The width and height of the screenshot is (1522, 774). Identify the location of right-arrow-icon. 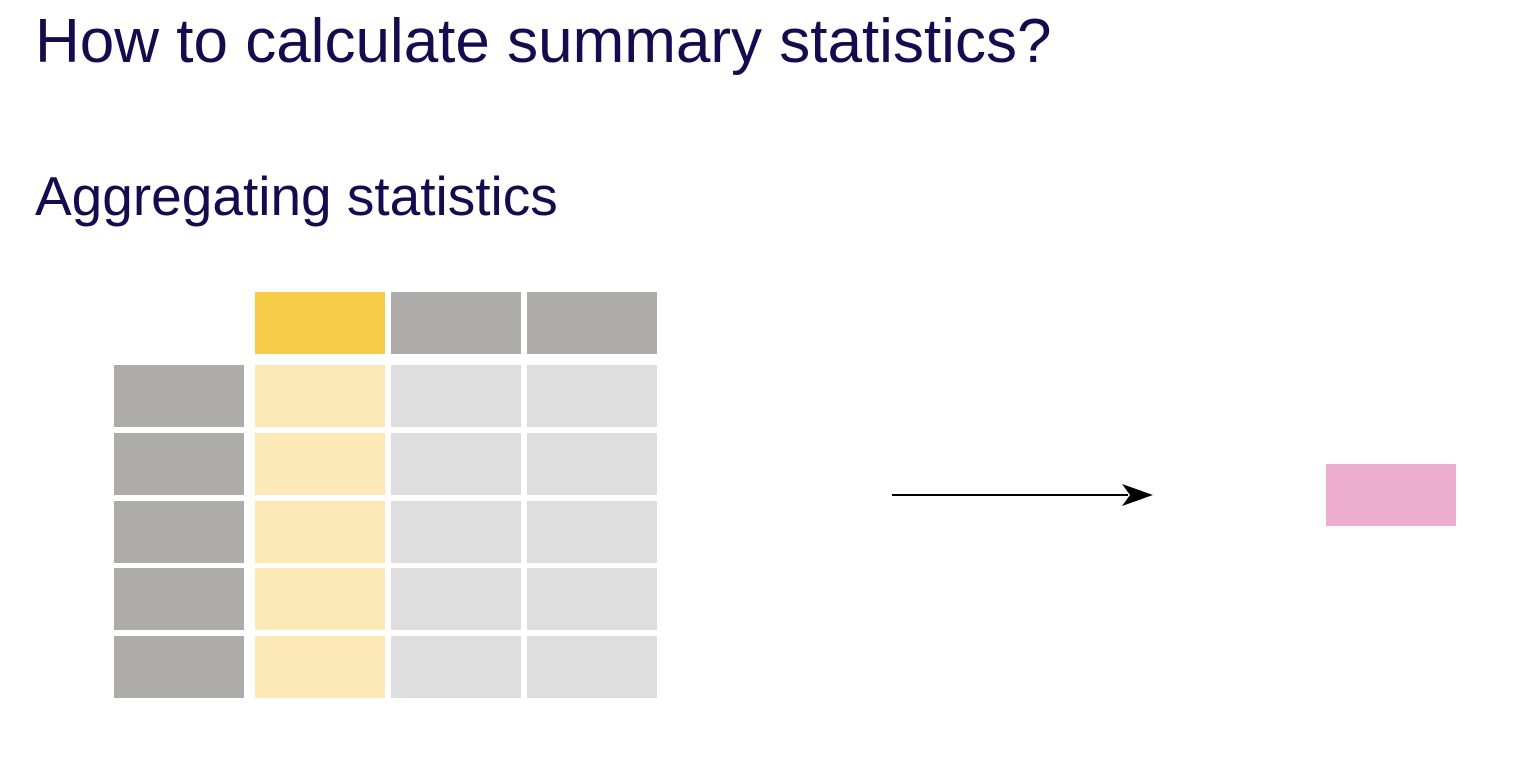
(1022, 495).